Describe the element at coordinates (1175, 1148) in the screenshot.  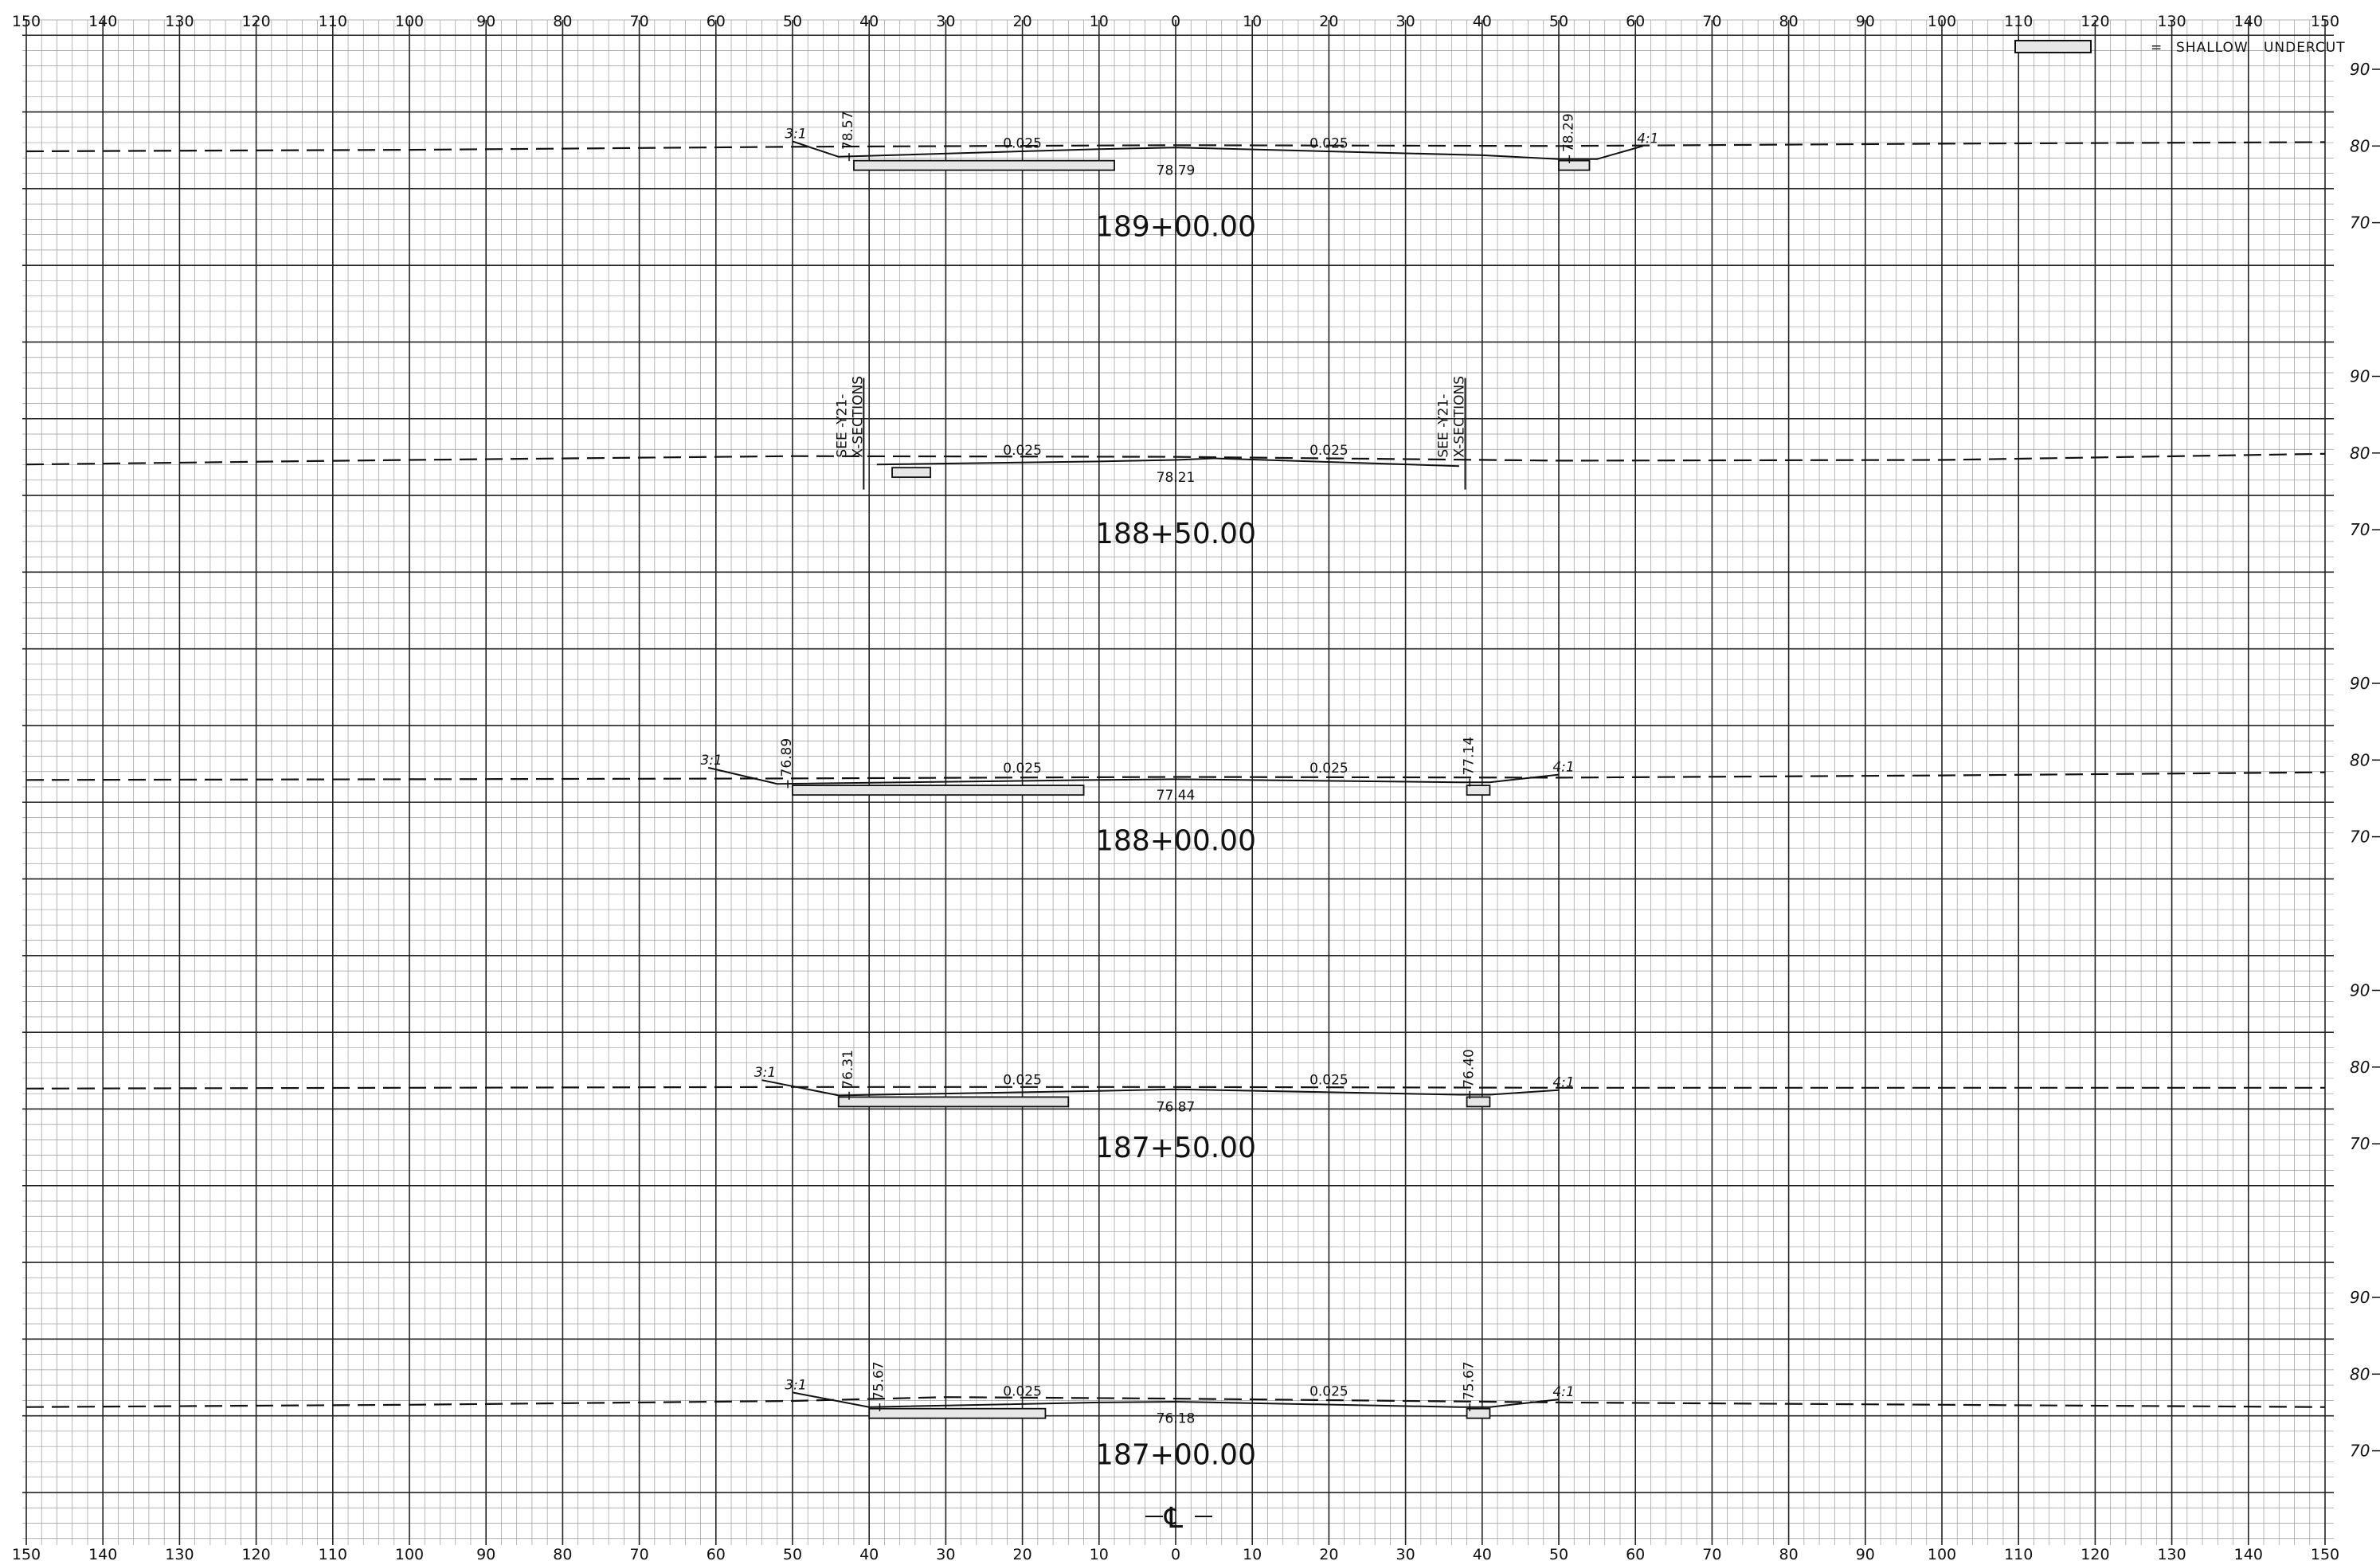
I see `station-label: 187+50.00` at that location.